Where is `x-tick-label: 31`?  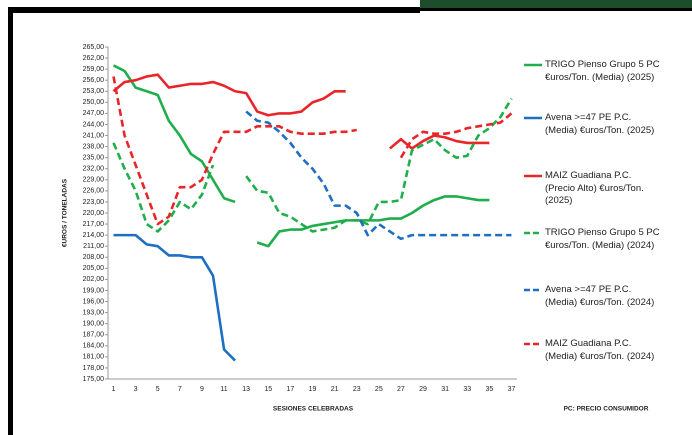 x-tick-label: 31 is located at coordinates (445, 389).